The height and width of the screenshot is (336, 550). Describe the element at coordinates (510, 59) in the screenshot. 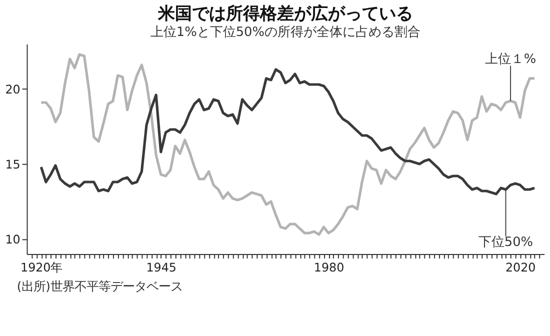

I see `series-label: 上位１%` at that location.